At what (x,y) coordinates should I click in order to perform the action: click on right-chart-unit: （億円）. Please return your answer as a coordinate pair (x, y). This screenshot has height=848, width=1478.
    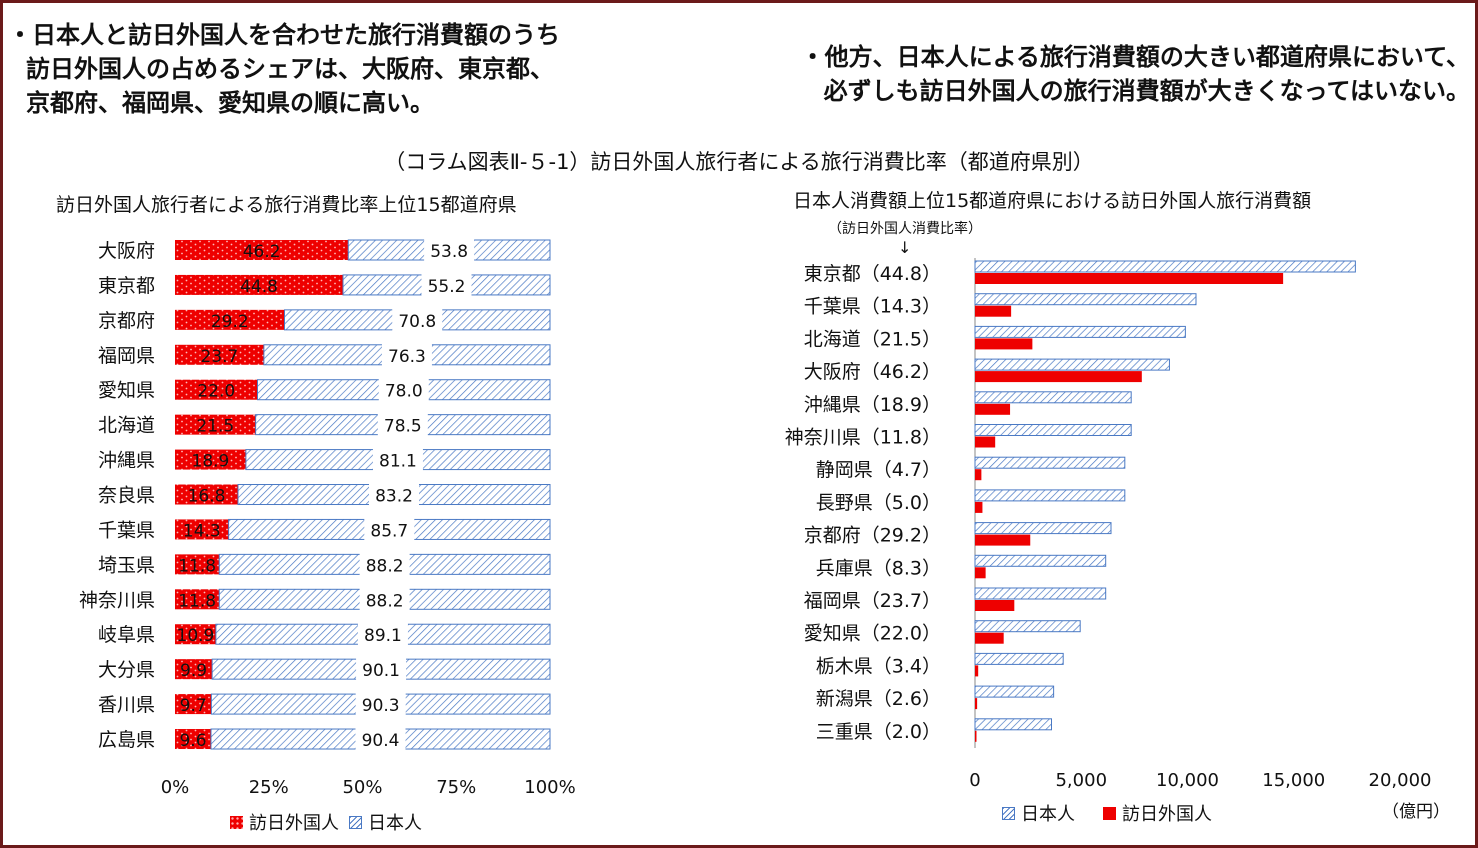
    Looking at the image, I should click on (1416, 812).